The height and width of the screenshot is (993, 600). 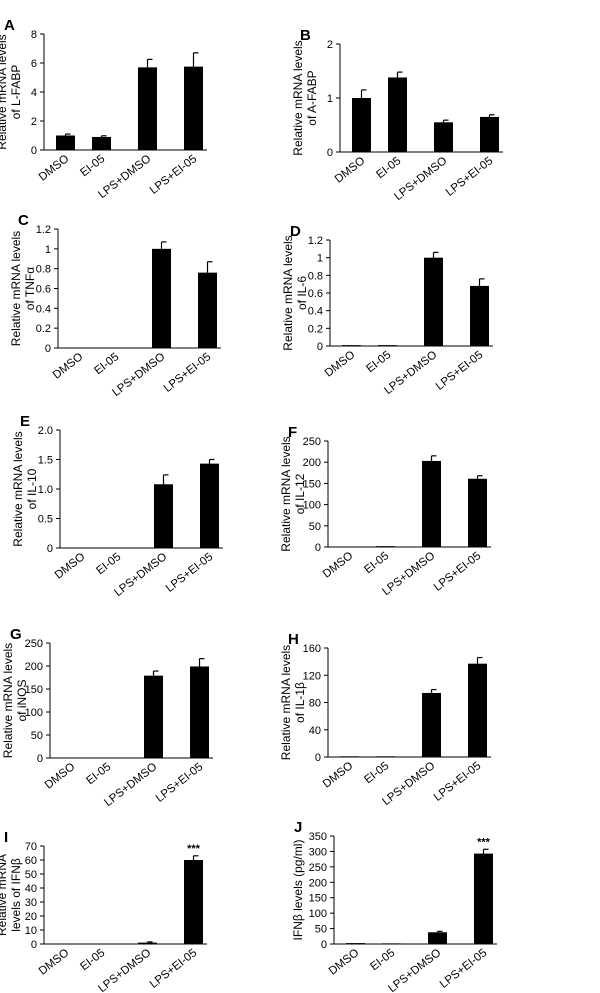 I want to click on panel-letter: G, so click(x=16, y=634).